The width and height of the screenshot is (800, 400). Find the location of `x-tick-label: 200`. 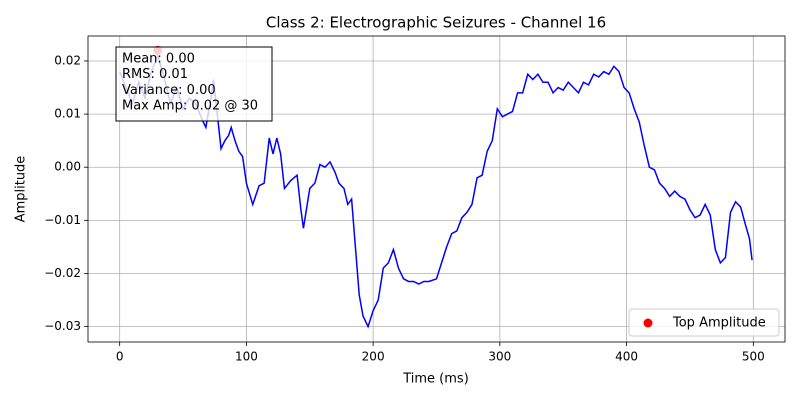

x-tick-label: 200 is located at coordinates (373, 357).